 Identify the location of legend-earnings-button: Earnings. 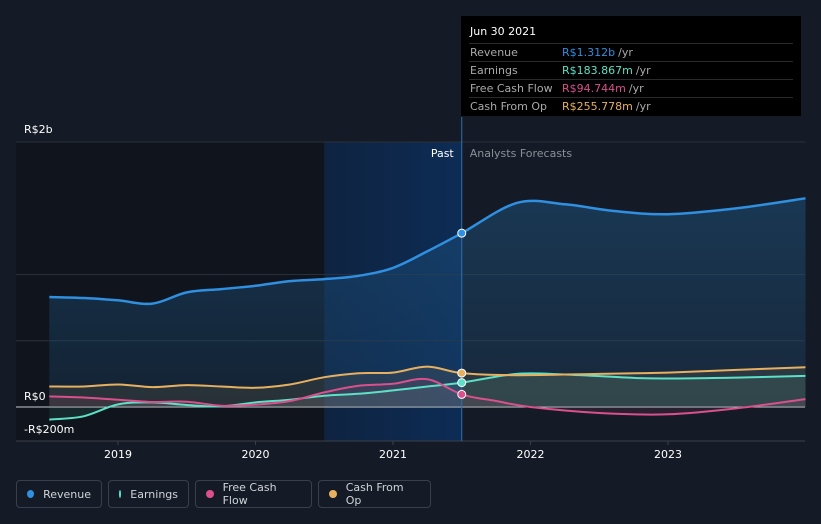
(148, 494).